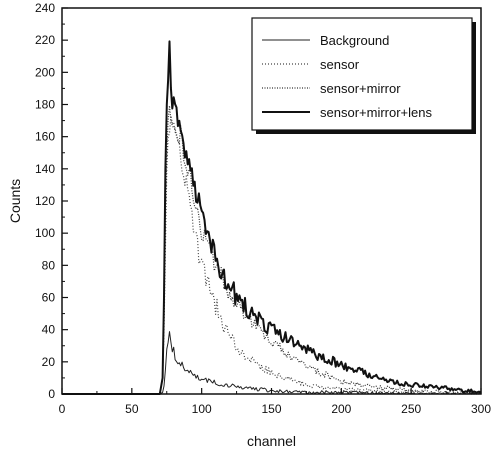 The image size is (491, 456). Describe the element at coordinates (354, 40) in the screenshot. I see `legend-label-0: Background` at that location.